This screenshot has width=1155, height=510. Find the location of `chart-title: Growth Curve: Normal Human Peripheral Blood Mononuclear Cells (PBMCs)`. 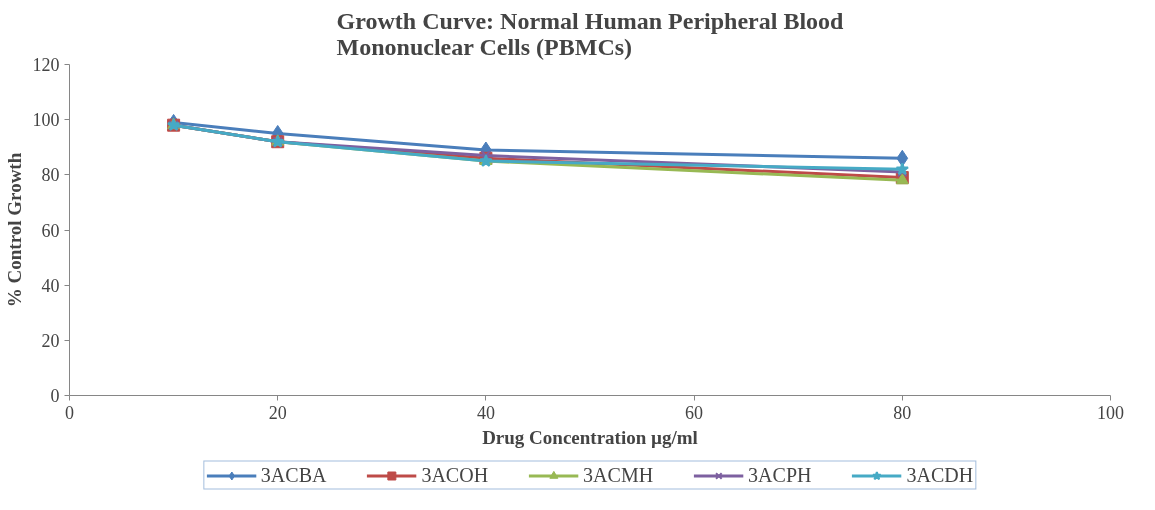

chart-title: Growth Curve: Normal Human Peripheral Blood Mononuclear Cells (PBMCs) is located at coordinates (590, 33).